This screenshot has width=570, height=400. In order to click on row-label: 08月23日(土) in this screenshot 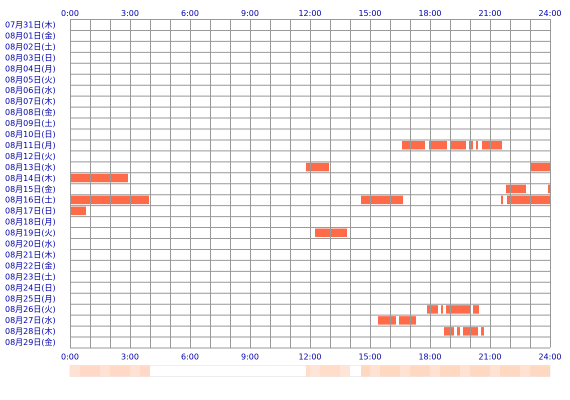, I will do `click(30, 276)`.